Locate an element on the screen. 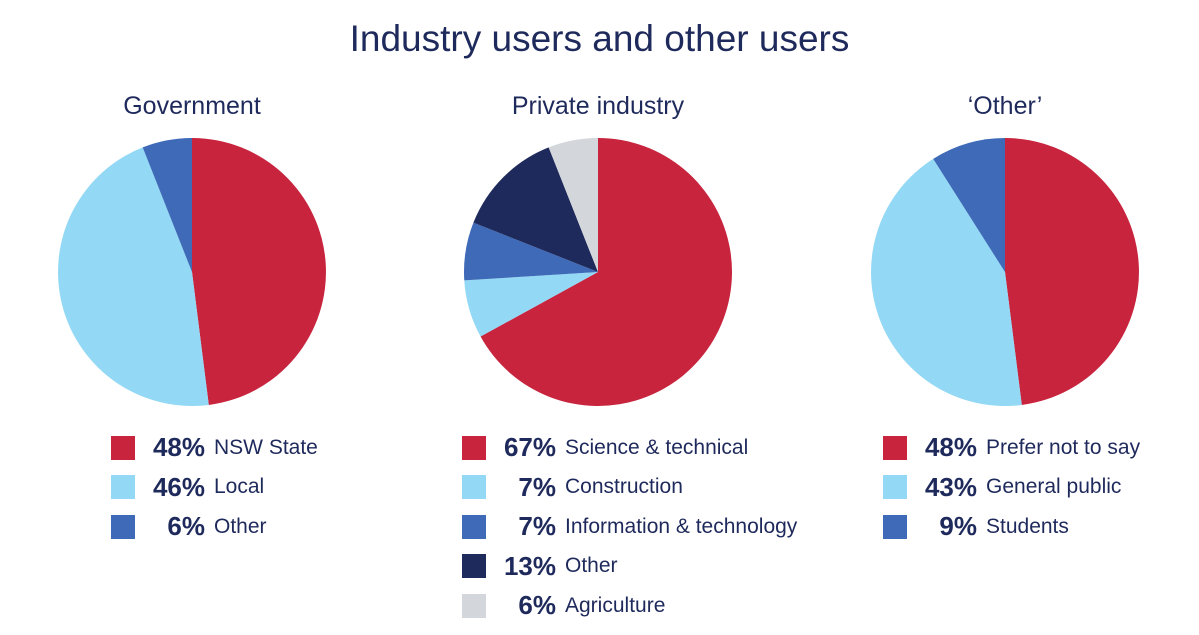  pie-slice-information-technology is located at coordinates (530, 251).